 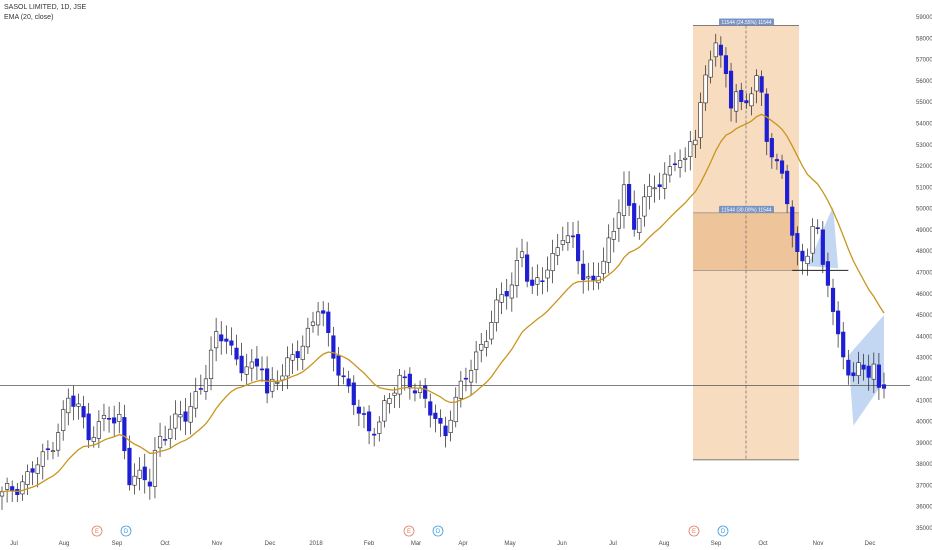 I want to click on time-tick-label: Sep, so click(x=117, y=544).